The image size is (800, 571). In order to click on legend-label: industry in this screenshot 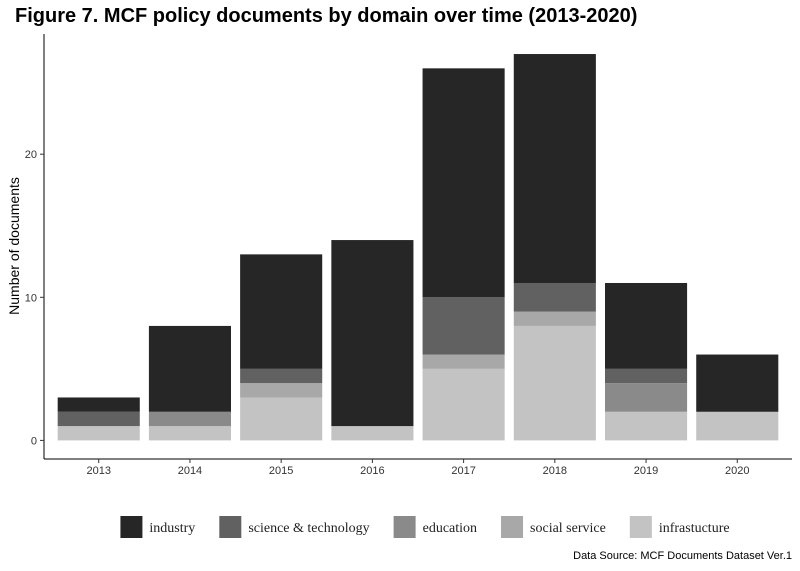, I will do `click(172, 528)`.